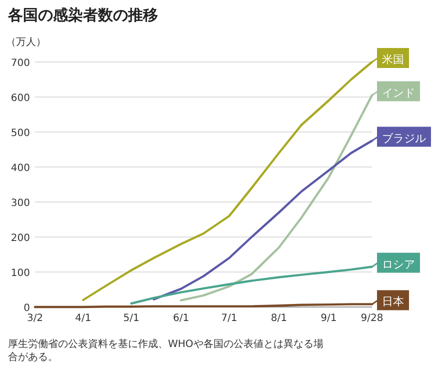  Describe the element at coordinates (398, 93) in the screenshot. I see `legend-label: インド` at that location.